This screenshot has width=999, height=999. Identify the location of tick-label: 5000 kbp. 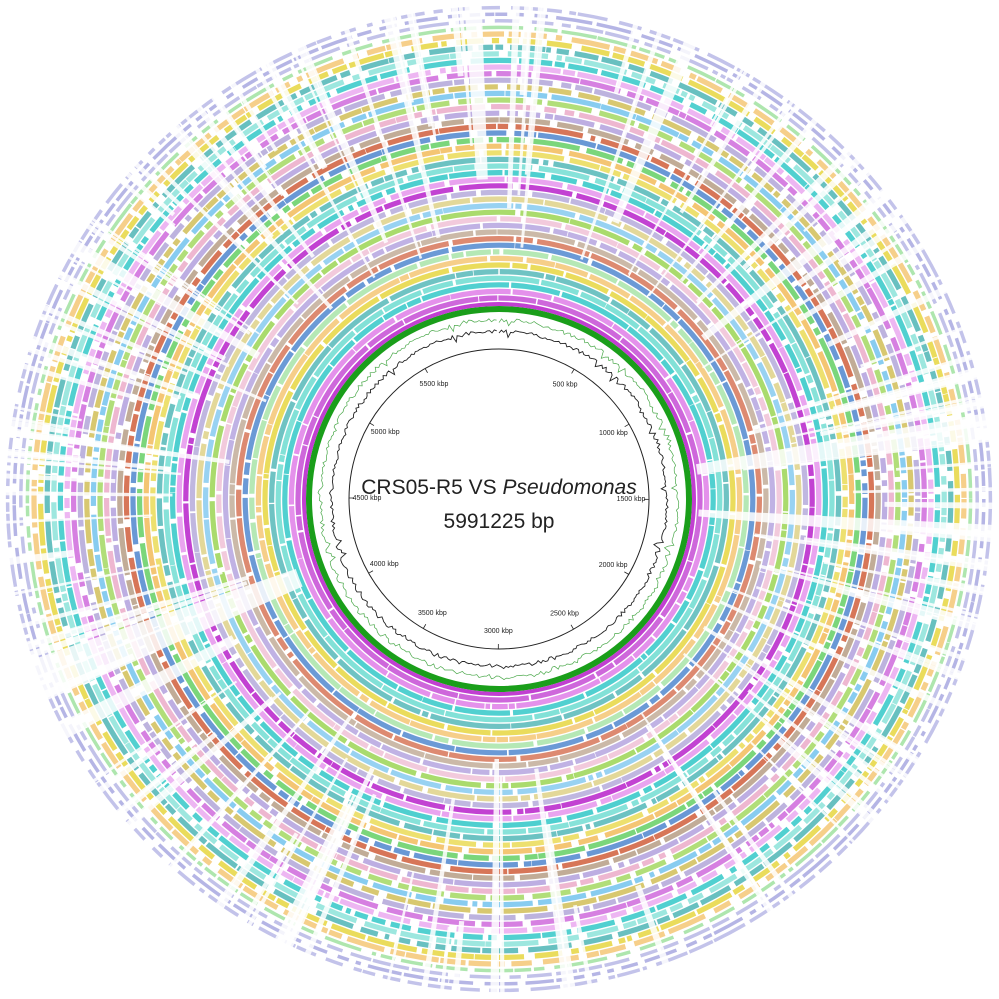
(385, 432).